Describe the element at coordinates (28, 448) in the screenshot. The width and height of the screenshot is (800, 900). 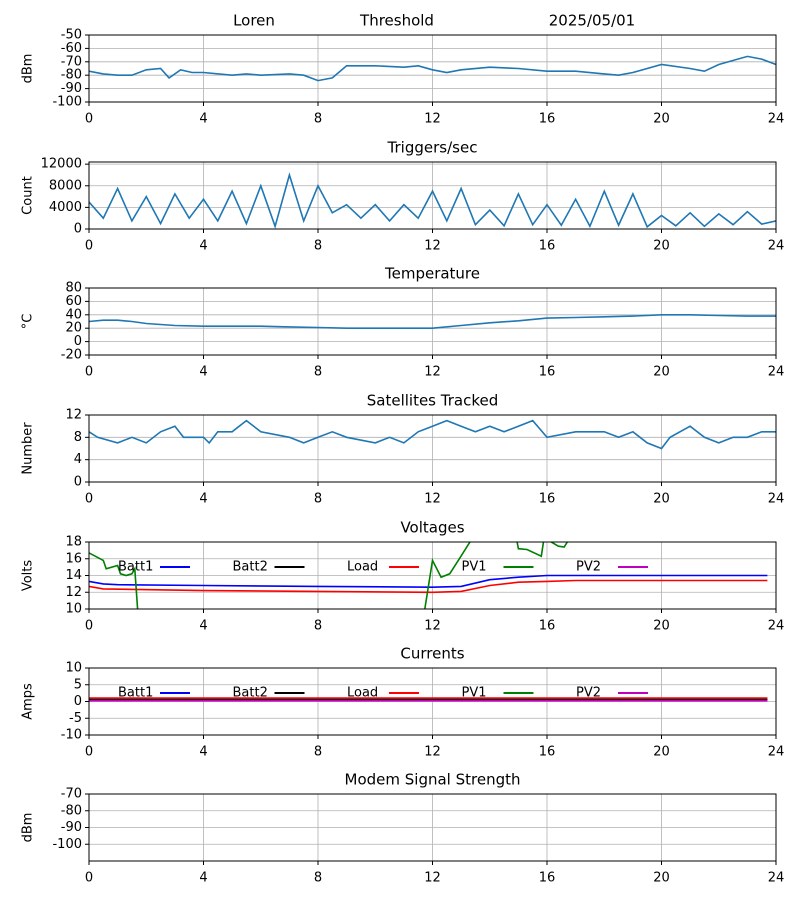
I see `y-axis-label: Number` at that location.